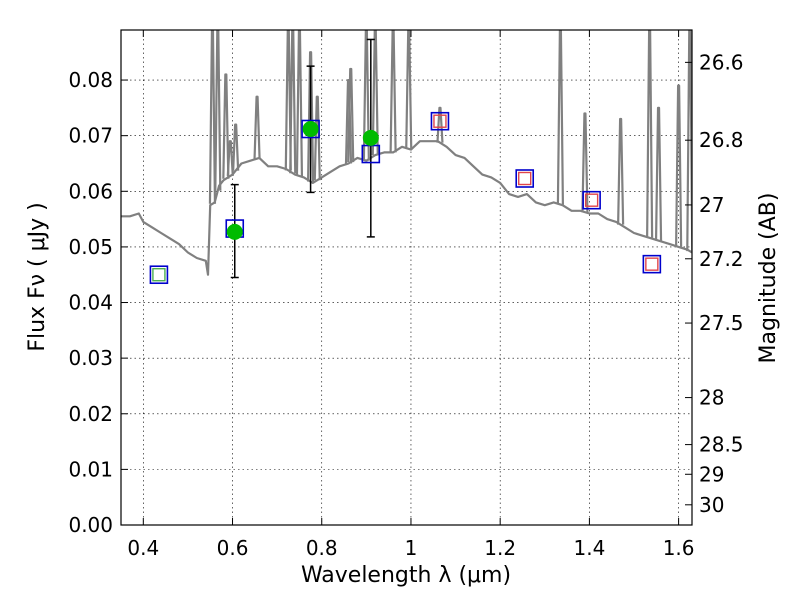 The width and height of the screenshot is (800, 600). Describe the element at coordinates (411, 548) in the screenshot. I see `x-tick-label: 1` at that location.